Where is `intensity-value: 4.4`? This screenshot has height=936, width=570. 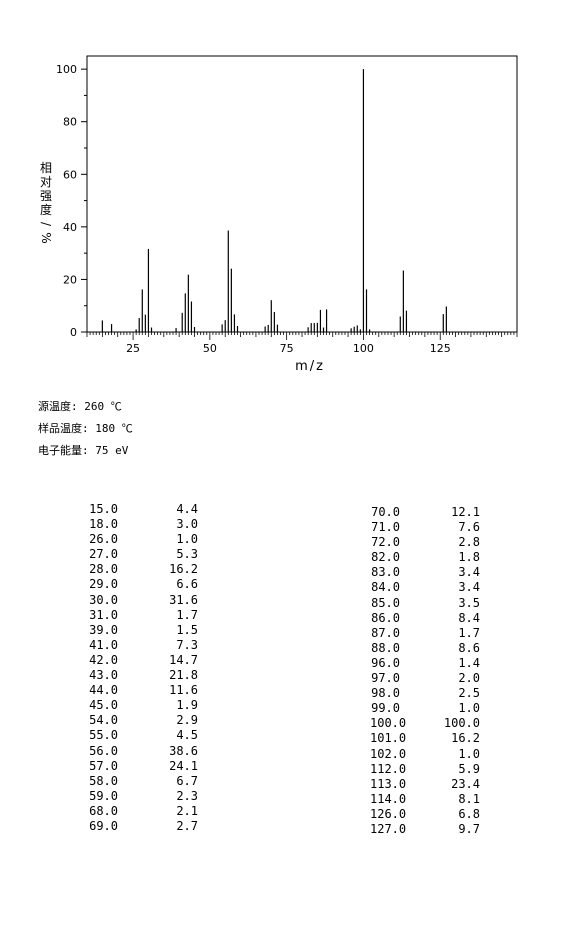
intensity-value: 4.4 is located at coordinates (187, 509).